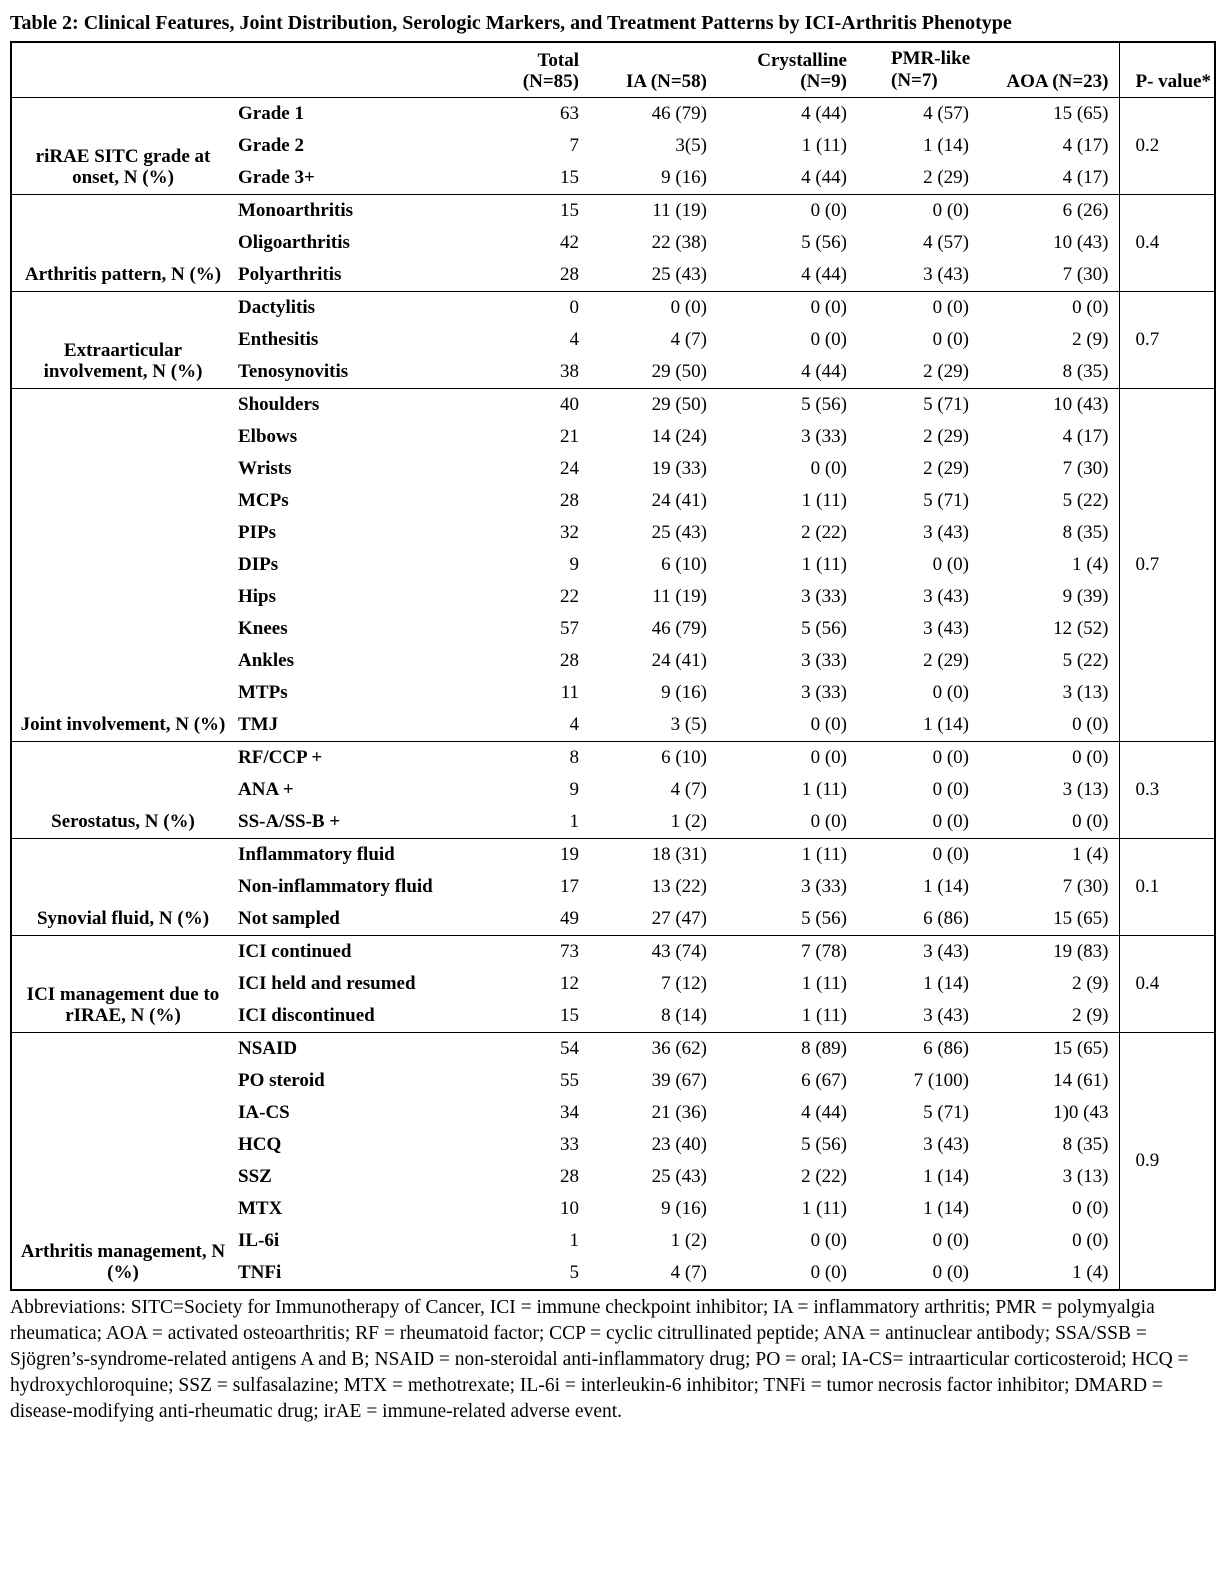 The image size is (1224, 1584). Describe the element at coordinates (684, 177) in the screenshot. I see `value-cell: 9 (16)` at that location.